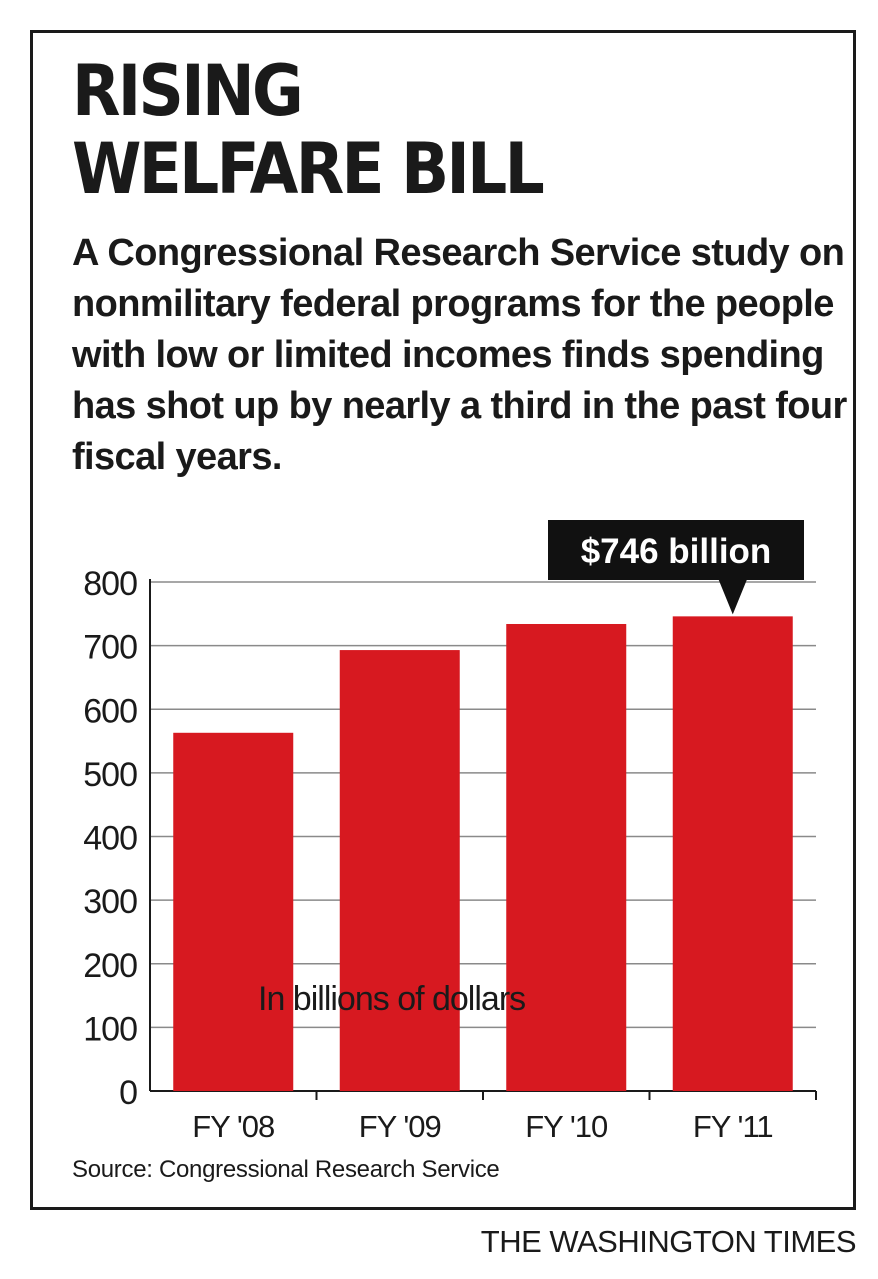 The width and height of the screenshot is (878, 1279). I want to click on publisher-credit: THE WASHINGTON TIMES, so click(668, 1241).